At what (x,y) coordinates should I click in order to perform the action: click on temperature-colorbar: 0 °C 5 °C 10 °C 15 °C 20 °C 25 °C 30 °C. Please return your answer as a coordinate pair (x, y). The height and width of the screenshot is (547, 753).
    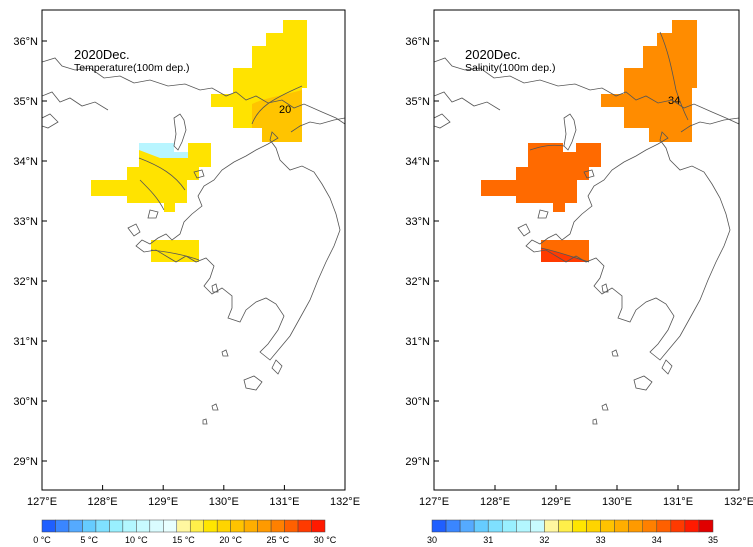
    Looking at the image, I should click on (185, 532).